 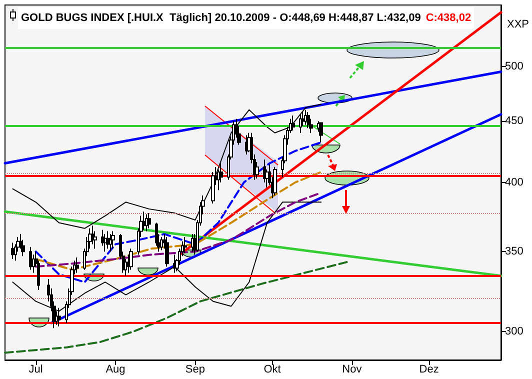 What do you see at coordinates (514, 332) in the screenshot?
I see `y-tick-label: 300` at bounding box center [514, 332].